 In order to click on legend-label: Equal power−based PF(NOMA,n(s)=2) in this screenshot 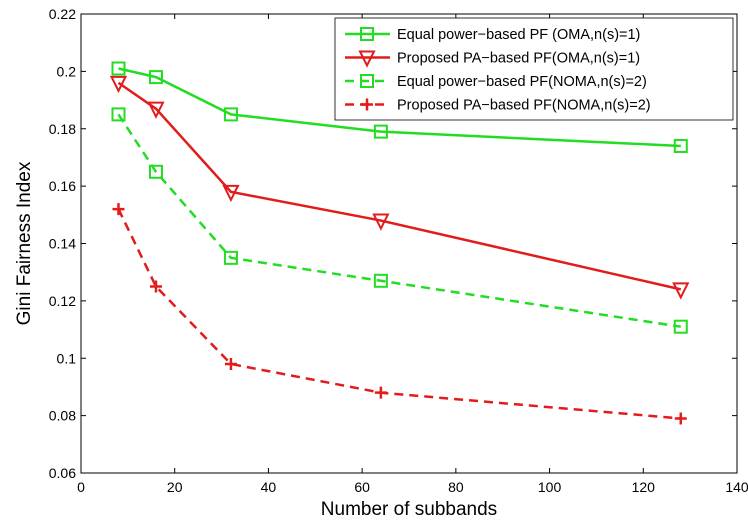, I will do `click(522, 82)`.